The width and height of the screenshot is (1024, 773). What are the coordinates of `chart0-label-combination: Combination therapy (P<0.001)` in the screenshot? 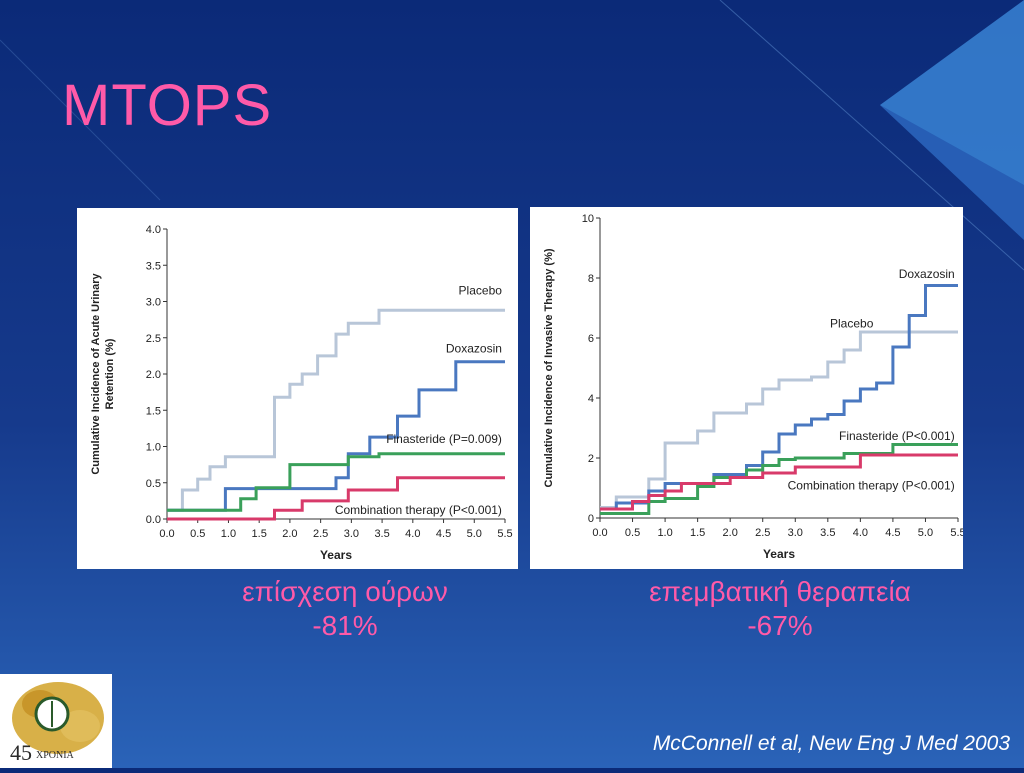 It's located at (418, 510).